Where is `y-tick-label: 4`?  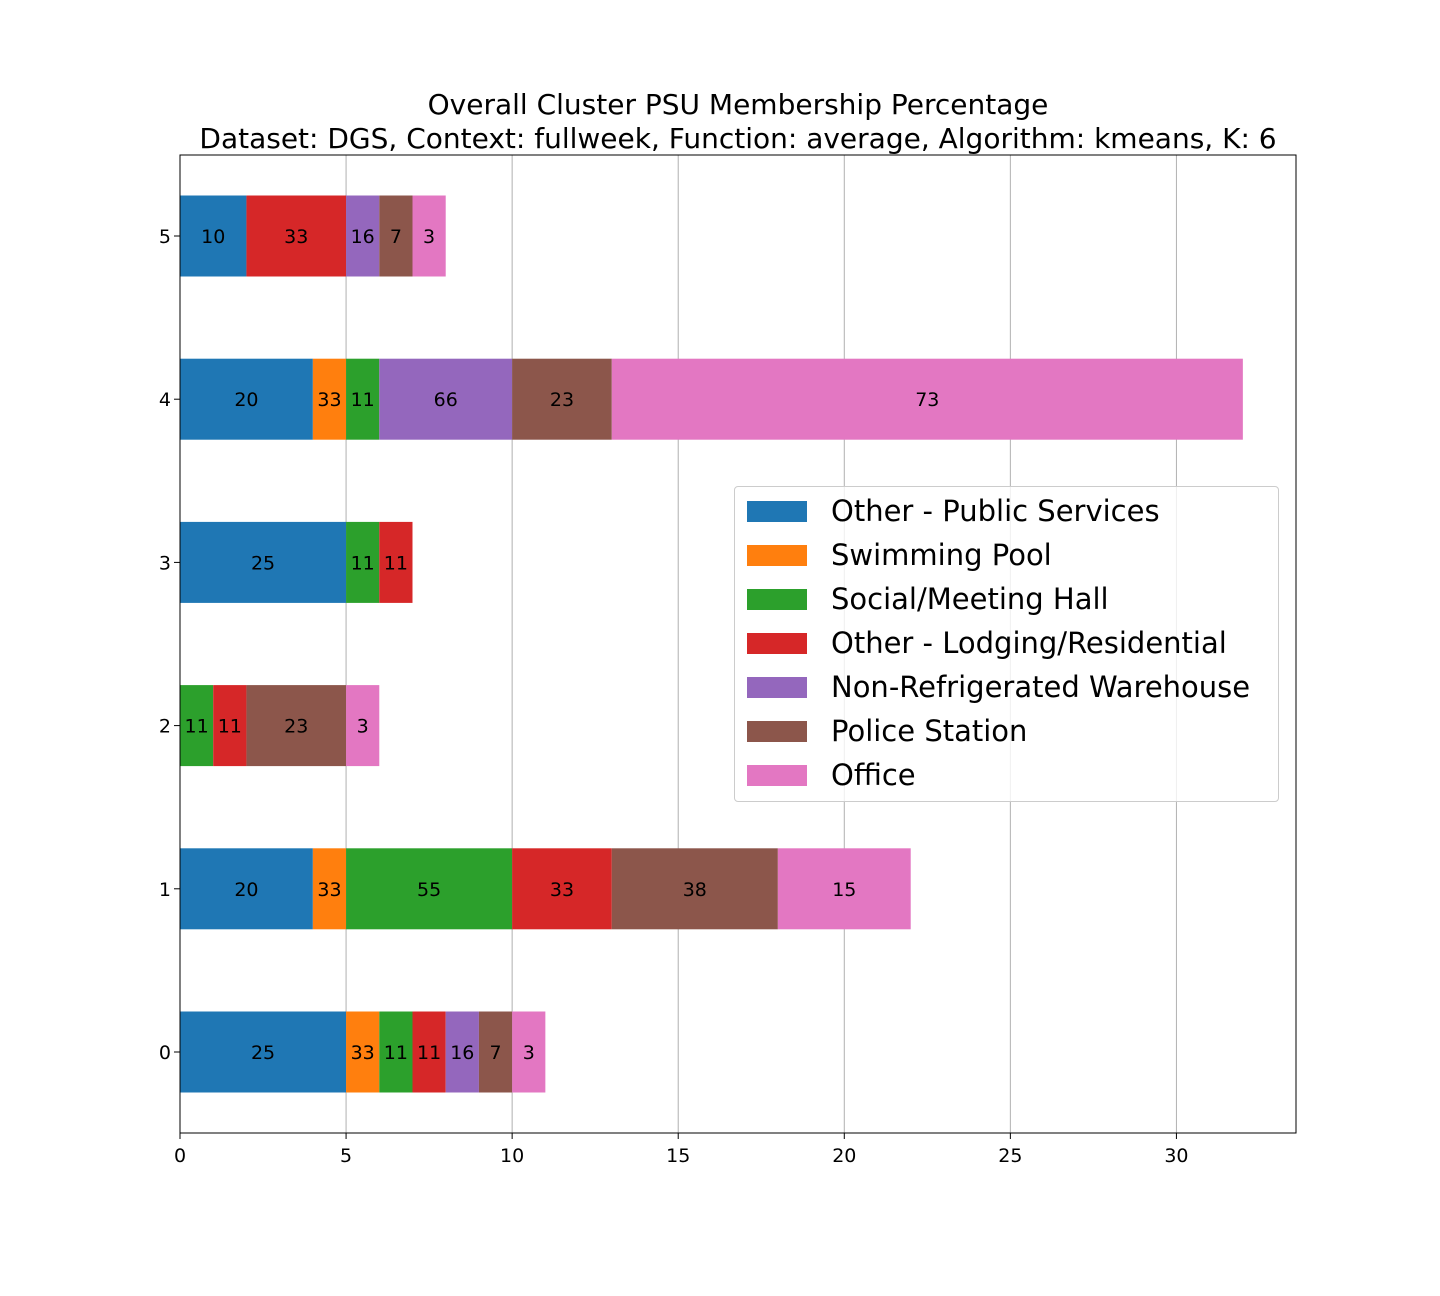
y-tick-label: 4 is located at coordinates (165, 400).